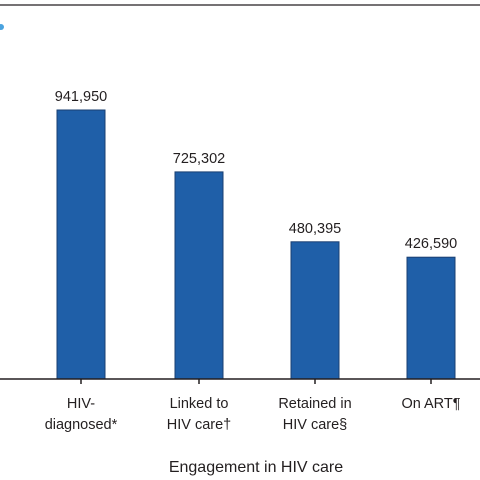 The height and width of the screenshot is (480, 480). Describe the element at coordinates (199, 404) in the screenshot. I see `x-tick-label-1-line-0: Linked to` at that location.